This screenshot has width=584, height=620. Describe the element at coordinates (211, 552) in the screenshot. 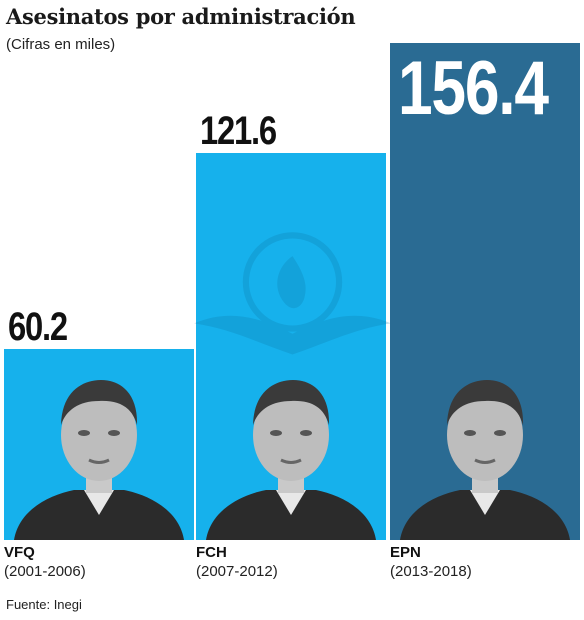

I see `category-label-fch: FCH` at that location.